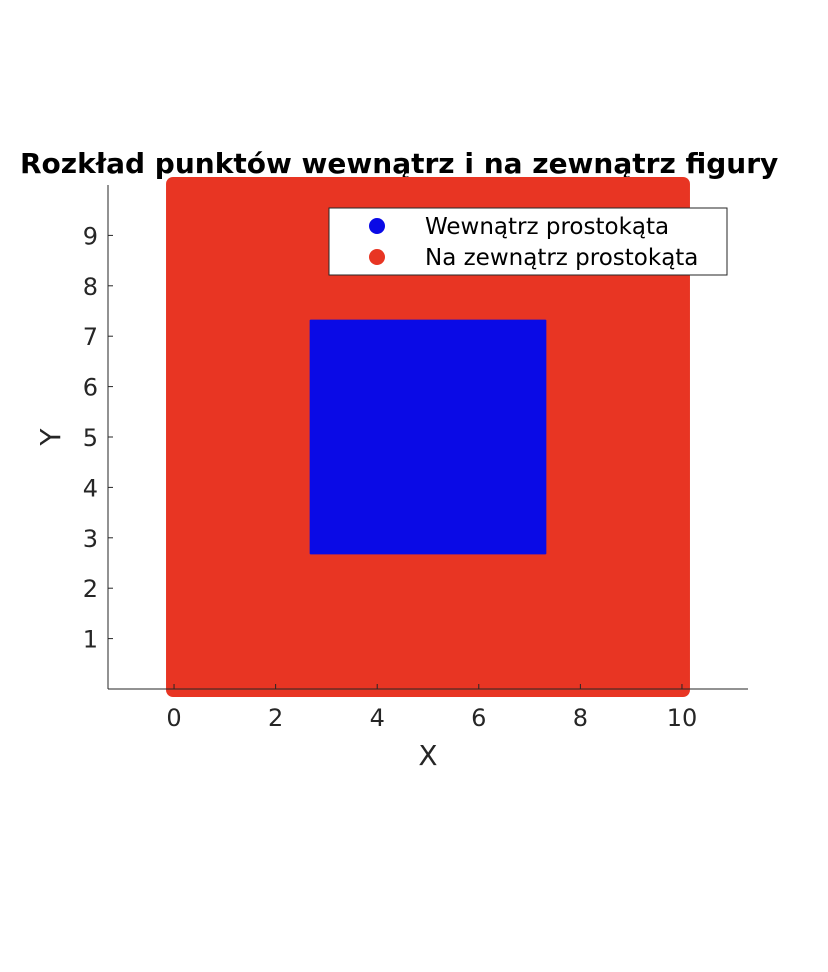 Image resolution: width=828 pixels, height=972 pixels. I want to click on series-inside-points, so click(428, 437).